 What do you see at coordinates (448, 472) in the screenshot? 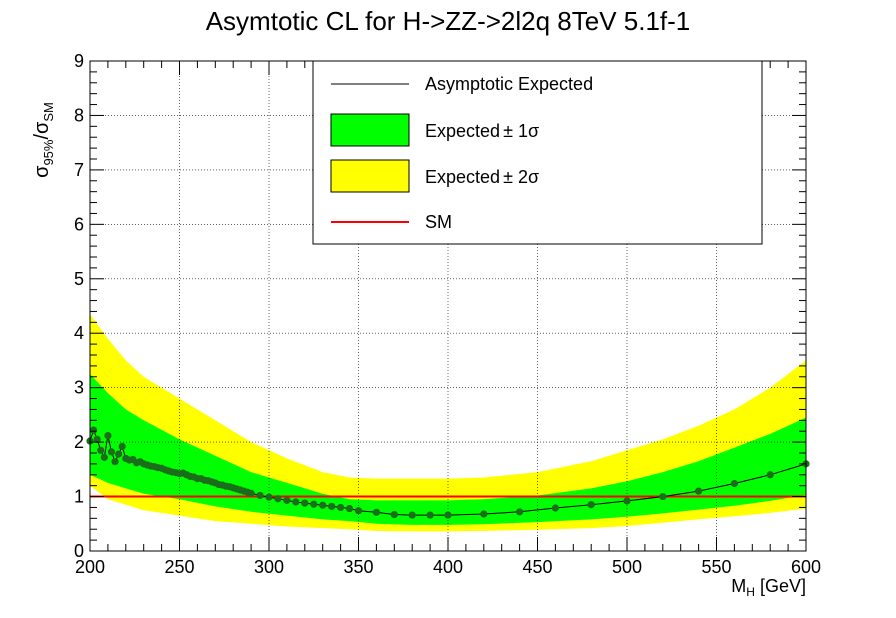
I see `expected-series` at bounding box center [448, 472].